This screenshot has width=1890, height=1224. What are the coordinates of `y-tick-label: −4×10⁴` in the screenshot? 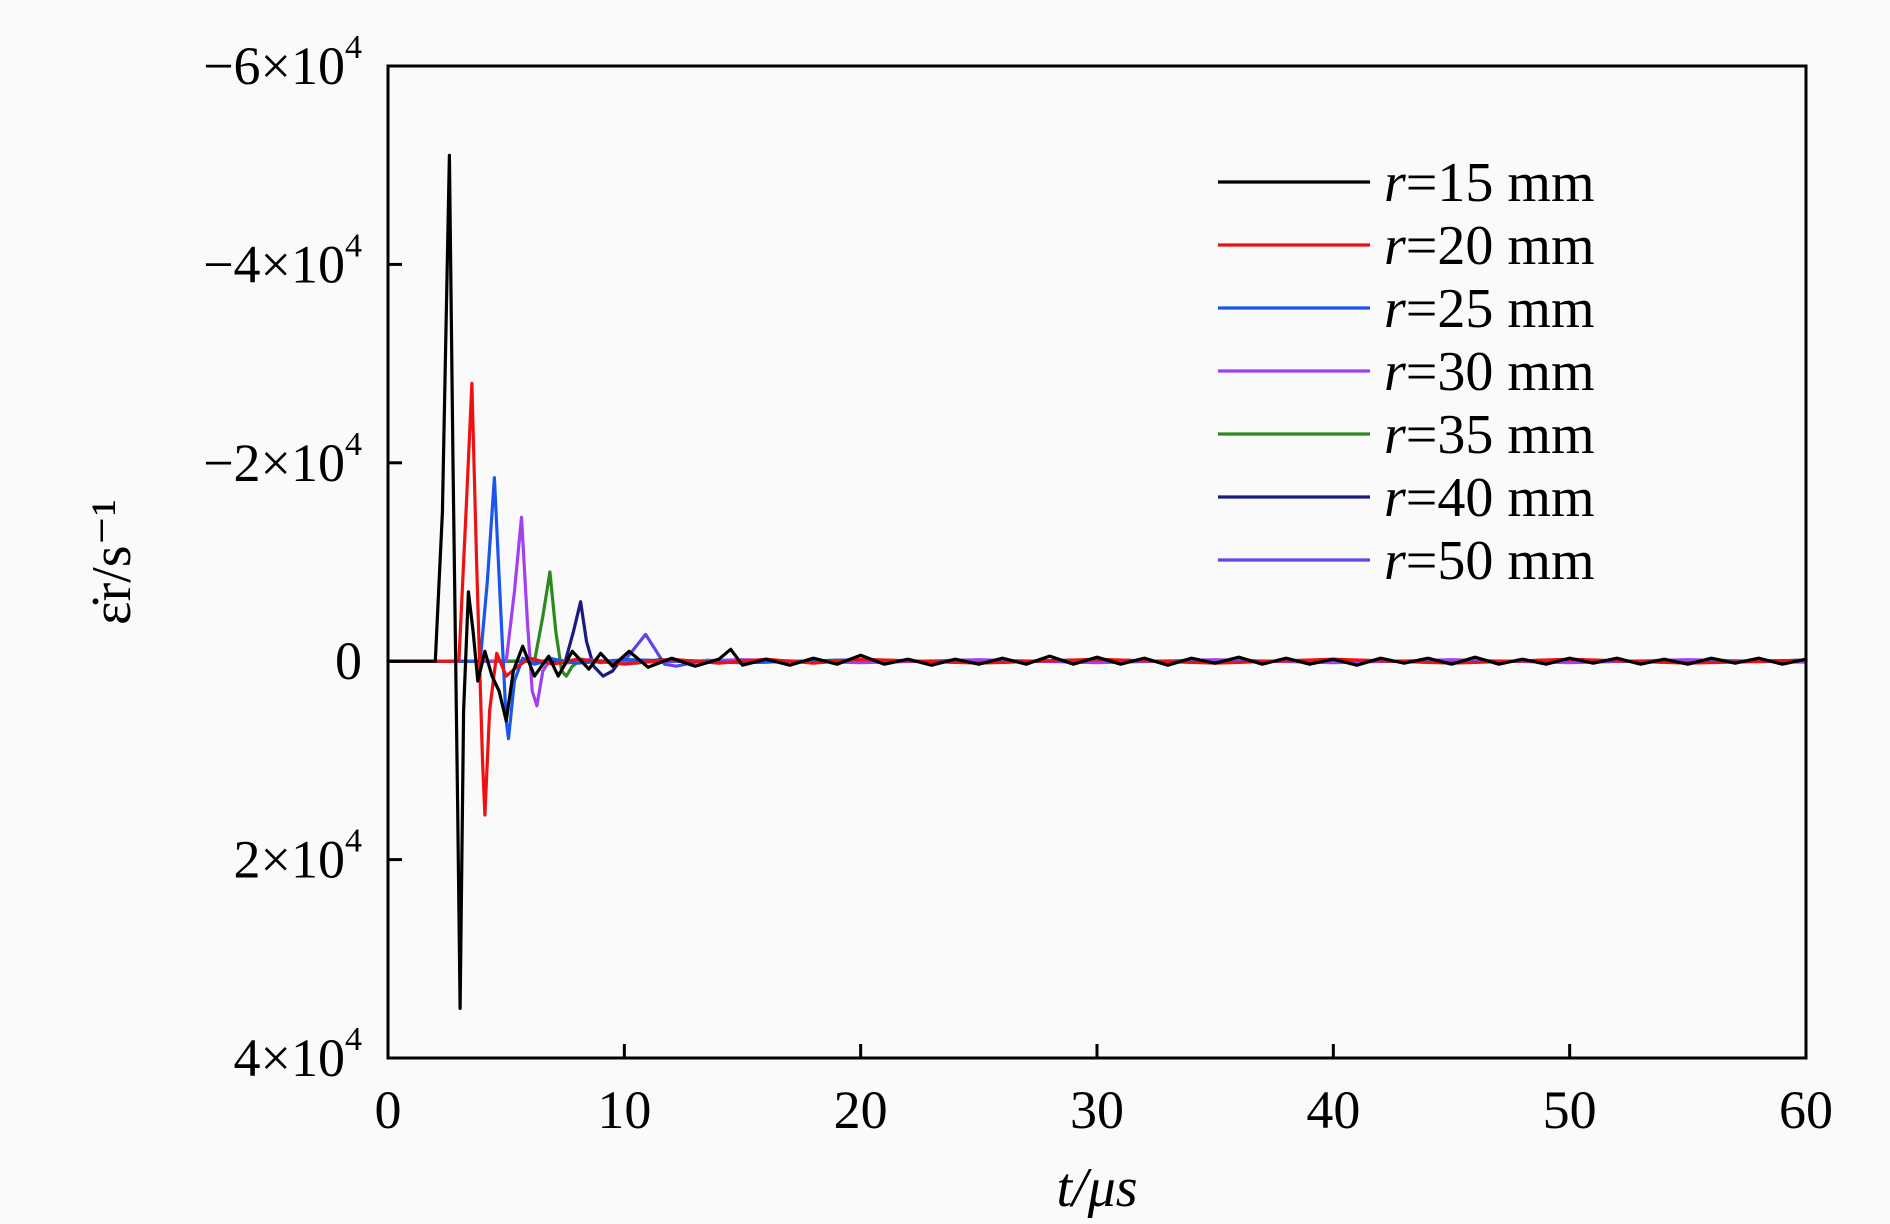 It's located at (282, 260).